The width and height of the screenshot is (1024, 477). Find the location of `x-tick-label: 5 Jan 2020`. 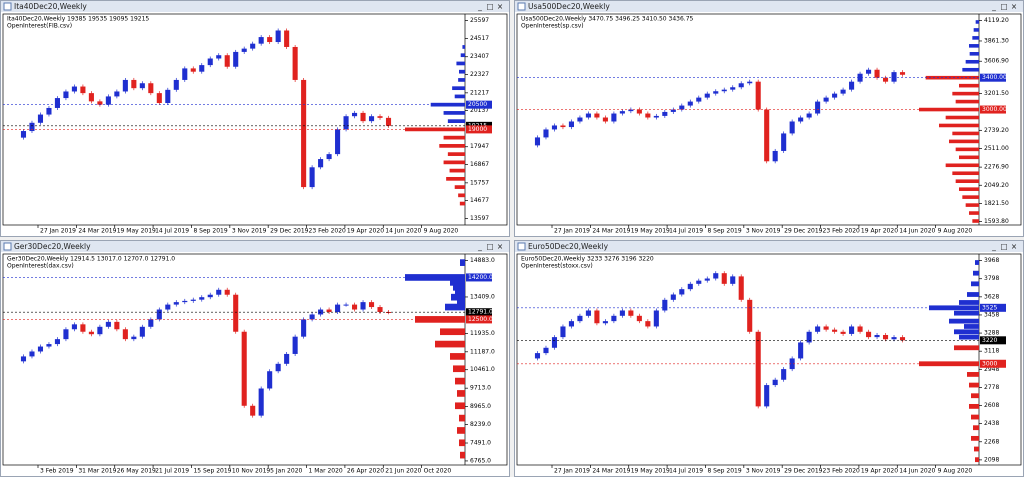

x-tick-label: 5 Jan 2020 is located at coordinates (286, 471).